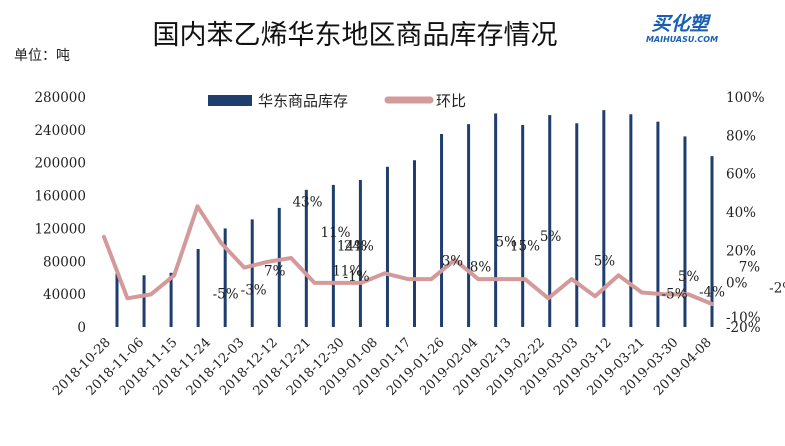 The width and height of the screenshot is (785, 446). I want to click on y-tick-label: 200000, so click(60, 164).